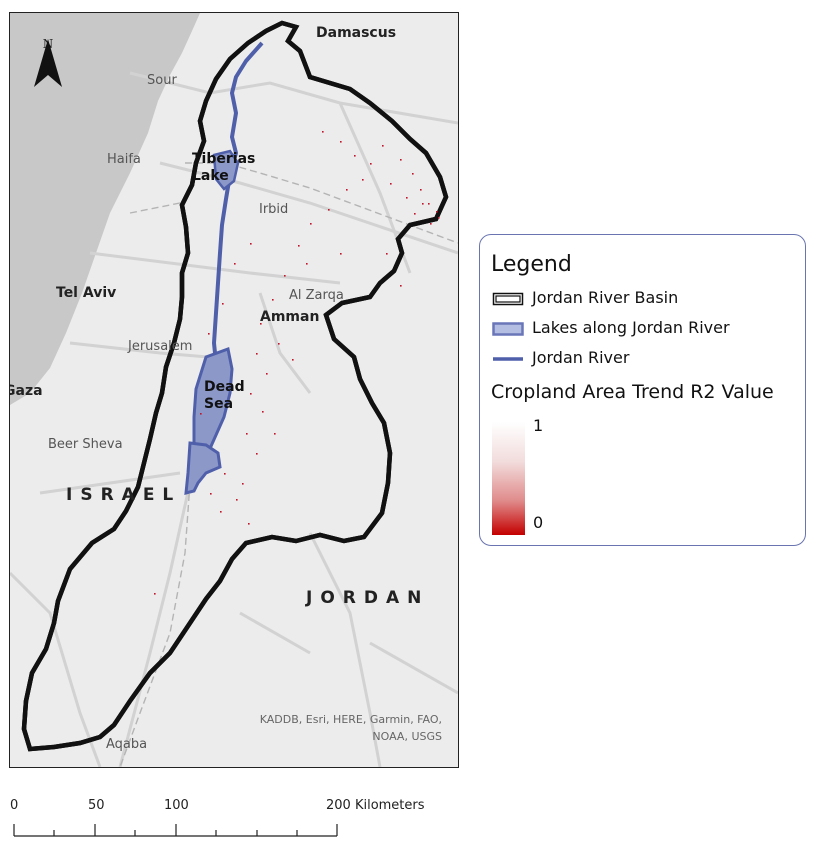  What do you see at coordinates (124, 495) in the screenshot?
I see `label-israel: ISRAEL` at bounding box center [124, 495].